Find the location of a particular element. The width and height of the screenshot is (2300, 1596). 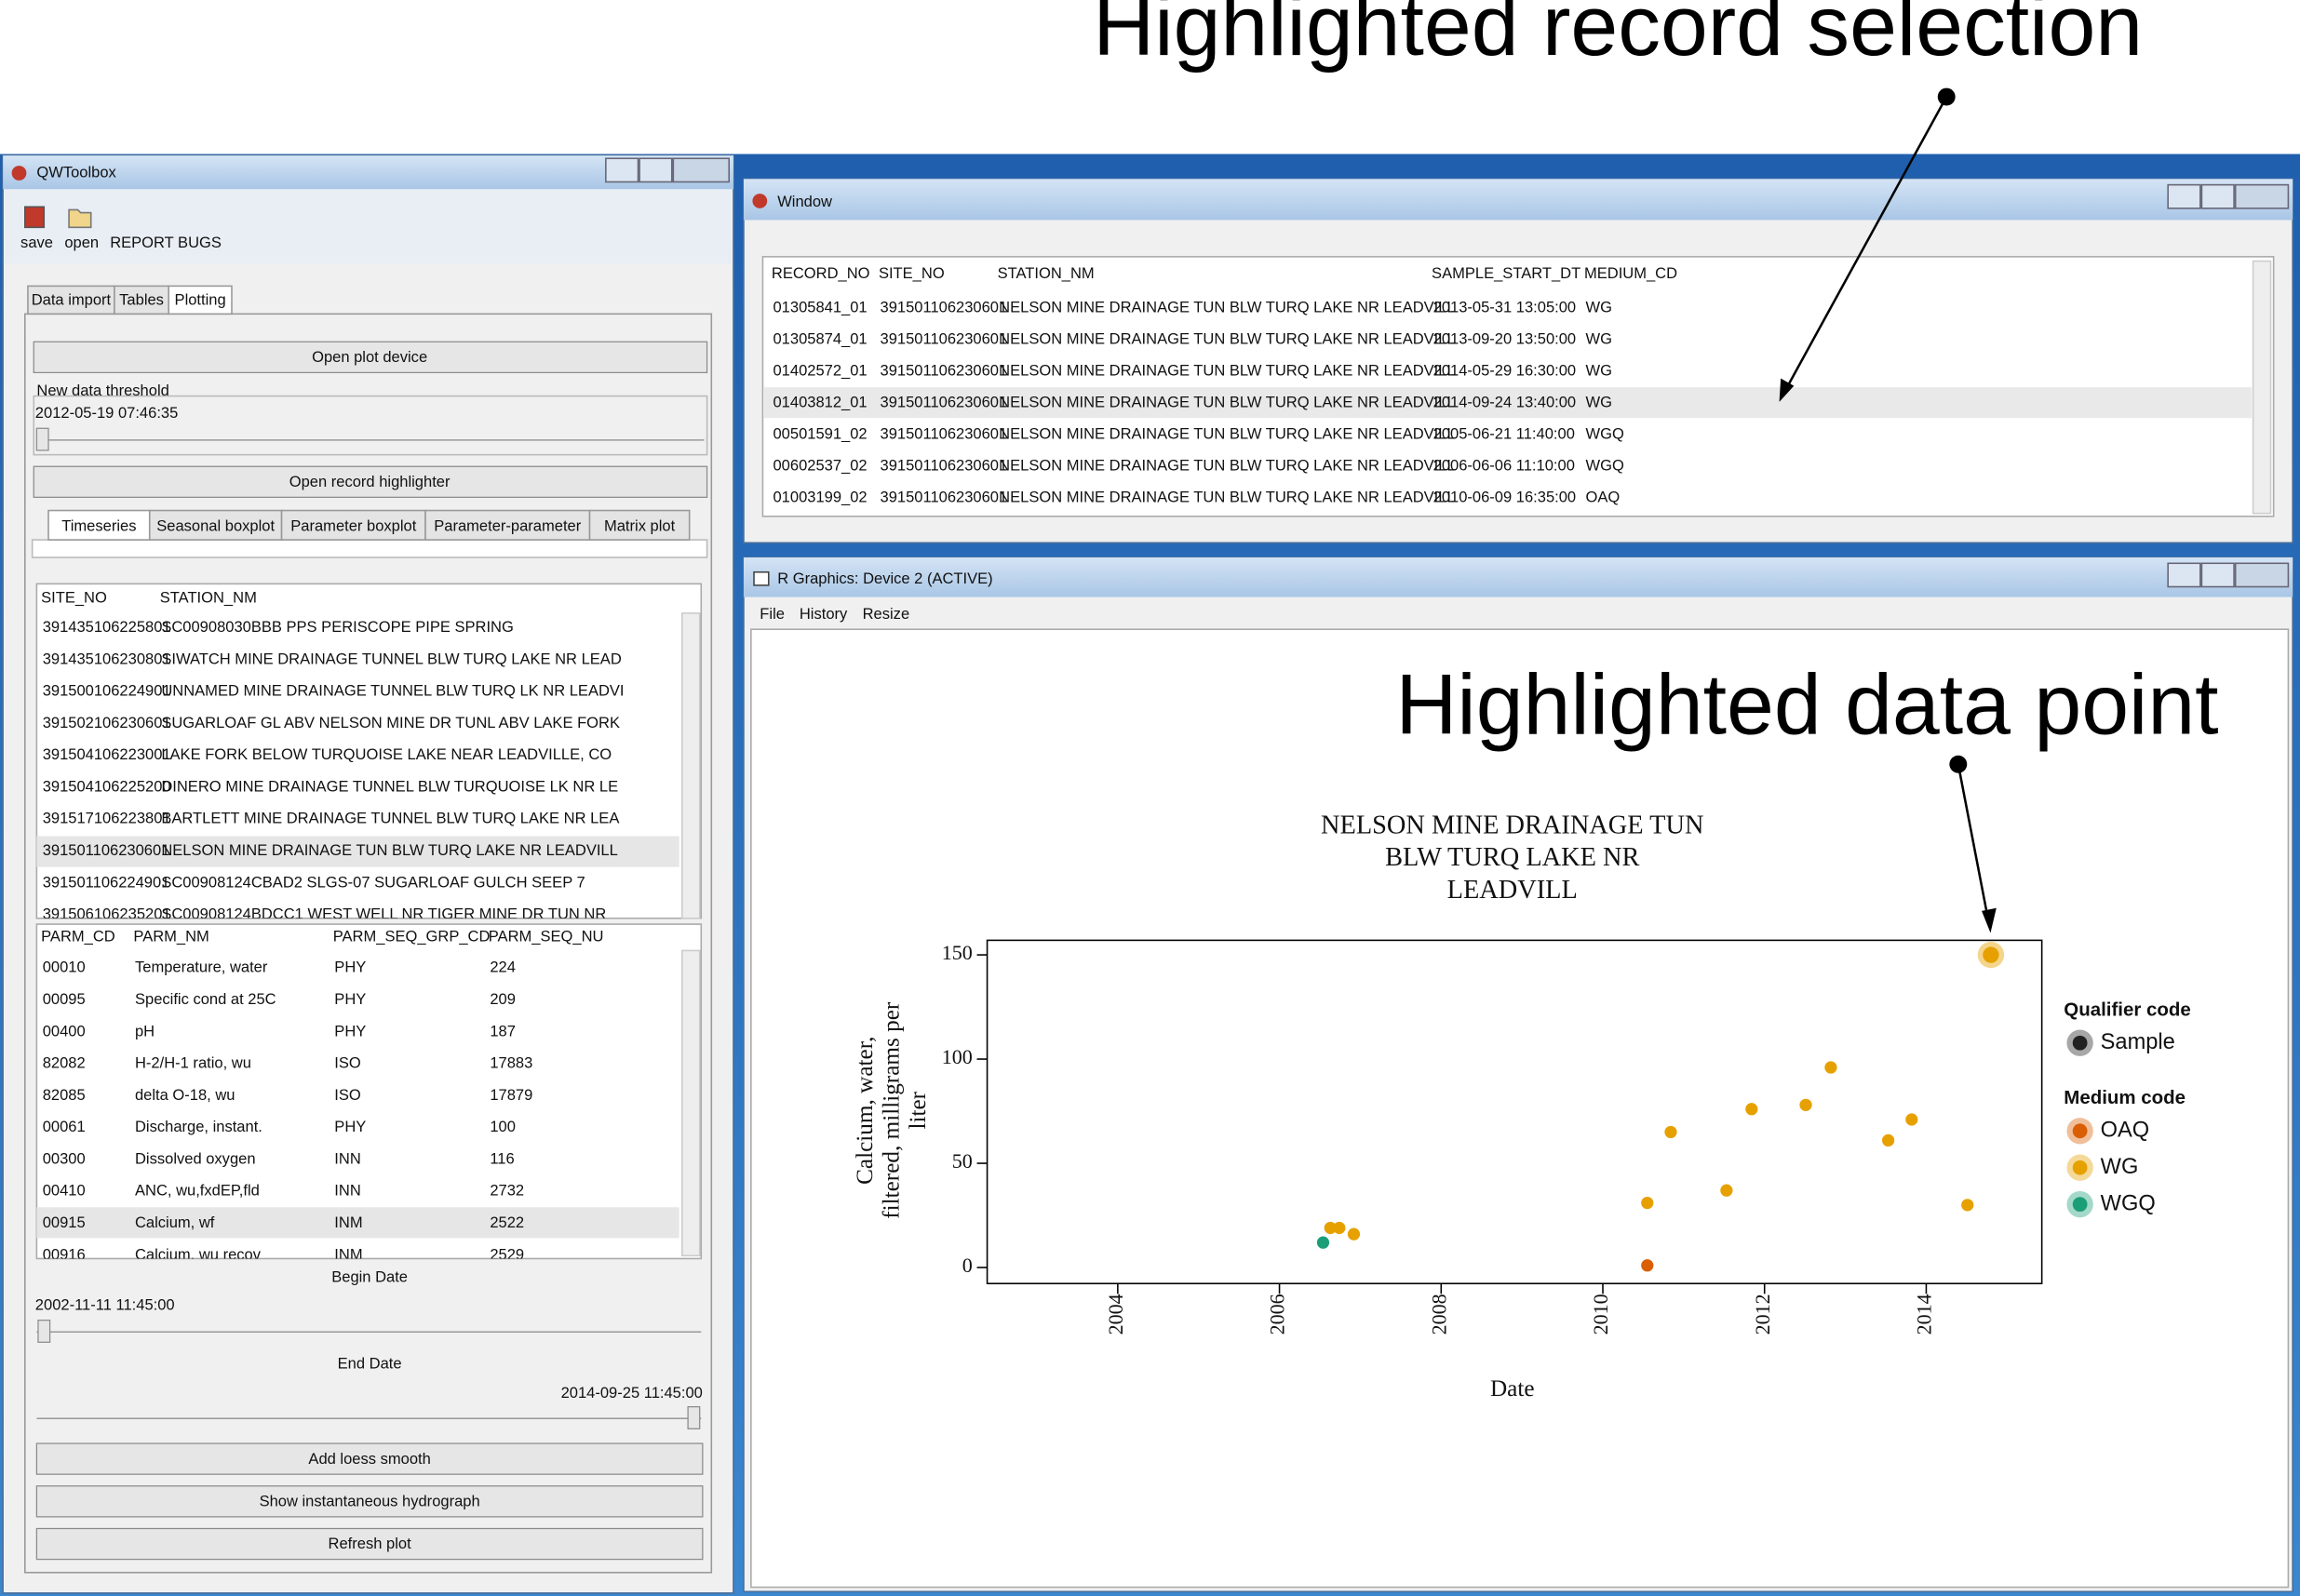

tab-label: Plotting is located at coordinates (201, 300).